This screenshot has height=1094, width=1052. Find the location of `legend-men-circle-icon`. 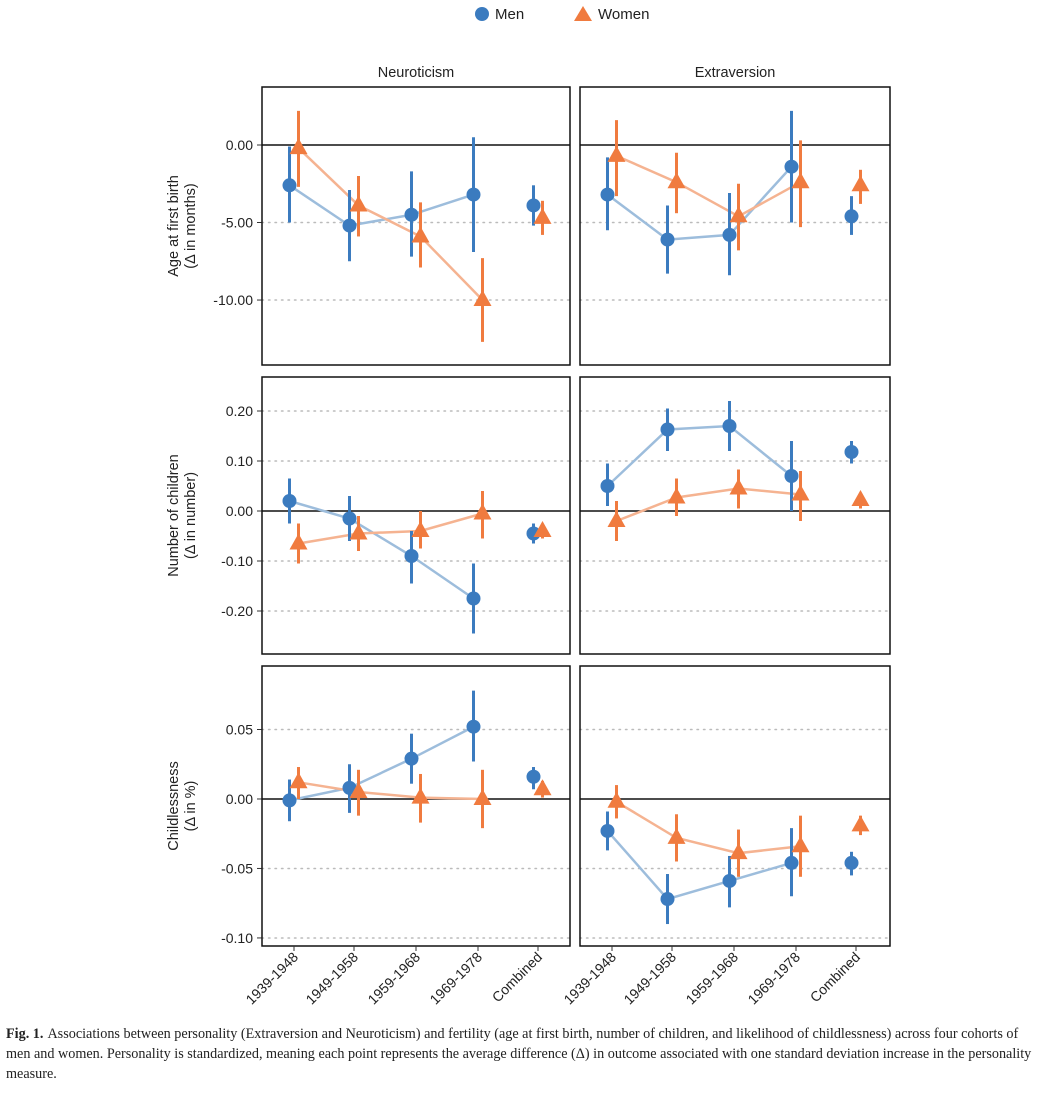

legend-men-circle-icon is located at coordinates (482, 14).